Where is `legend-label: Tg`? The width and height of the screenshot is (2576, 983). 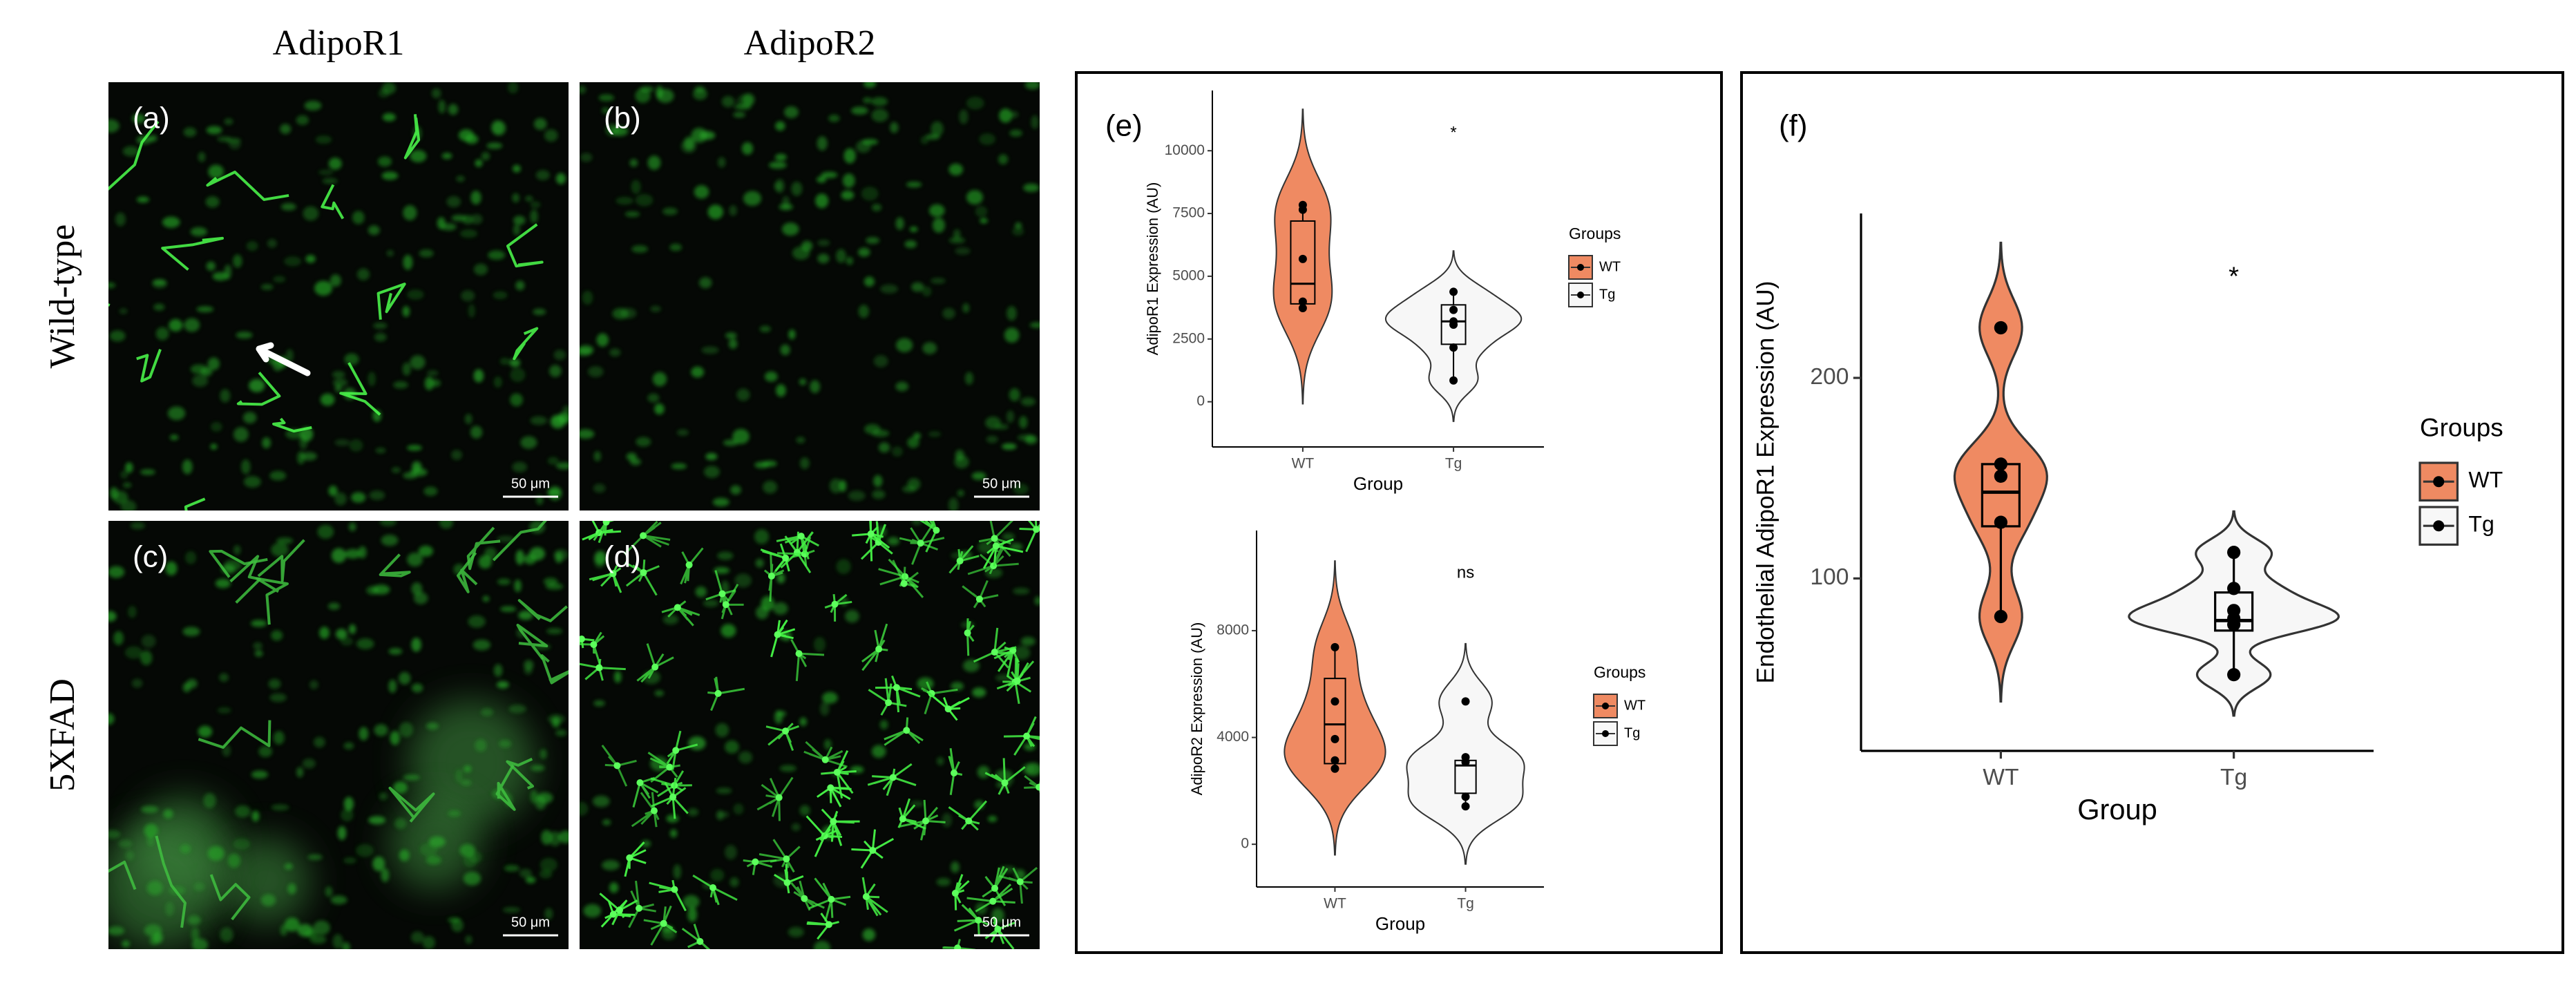
legend-label: Tg is located at coordinates (2481, 524).